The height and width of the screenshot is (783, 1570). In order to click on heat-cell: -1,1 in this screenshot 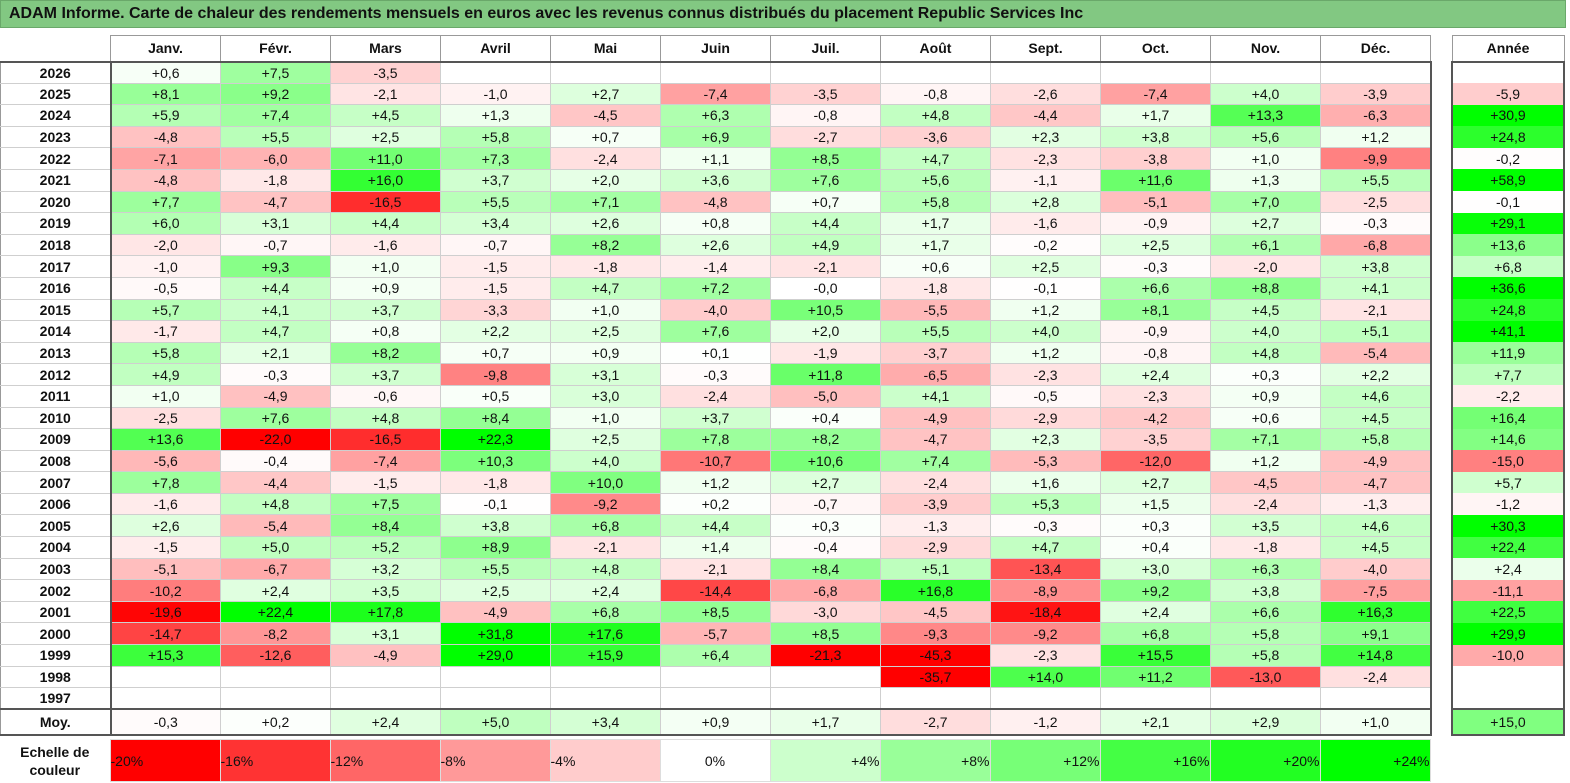, I will do `click(1045, 180)`.